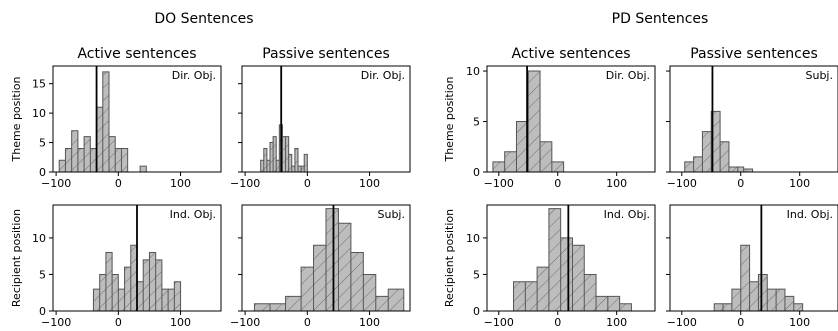 This screenshot has height=331, width=838. What do you see at coordinates (39, 84) in the screenshot?
I see `y-tick-label: 15` at bounding box center [39, 84].